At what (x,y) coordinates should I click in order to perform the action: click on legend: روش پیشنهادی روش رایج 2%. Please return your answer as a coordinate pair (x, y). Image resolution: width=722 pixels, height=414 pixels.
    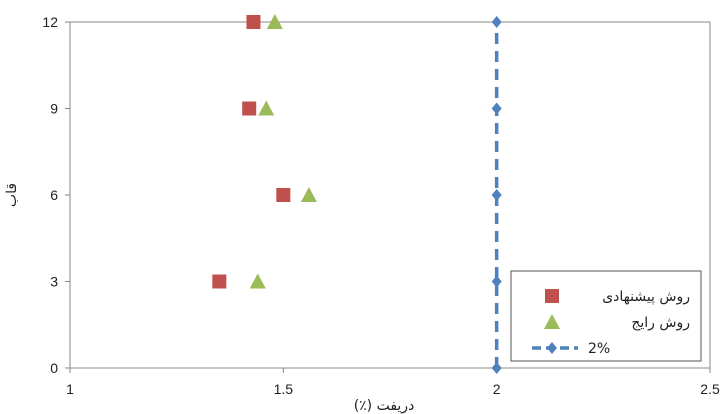
    Looking at the image, I should click on (606, 316).